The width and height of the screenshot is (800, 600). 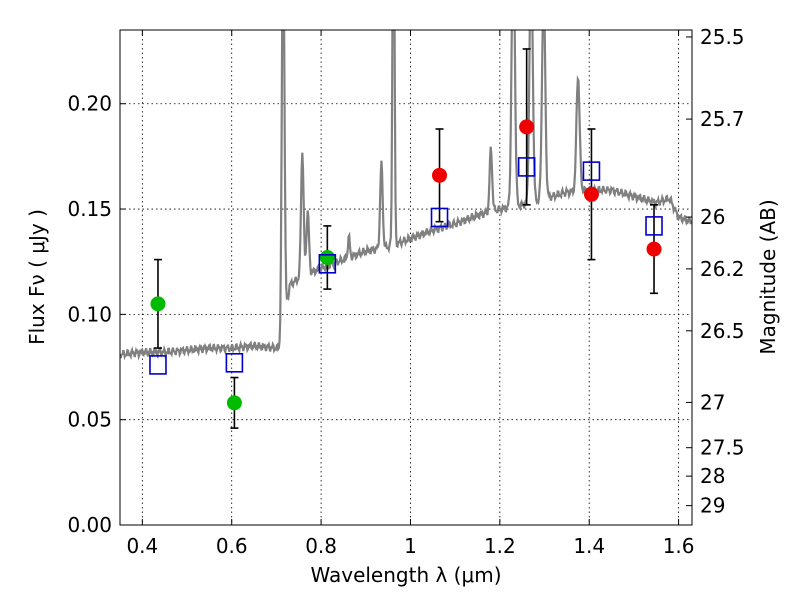 I want to click on y-tick-label: 0.00, so click(x=89, y=525).